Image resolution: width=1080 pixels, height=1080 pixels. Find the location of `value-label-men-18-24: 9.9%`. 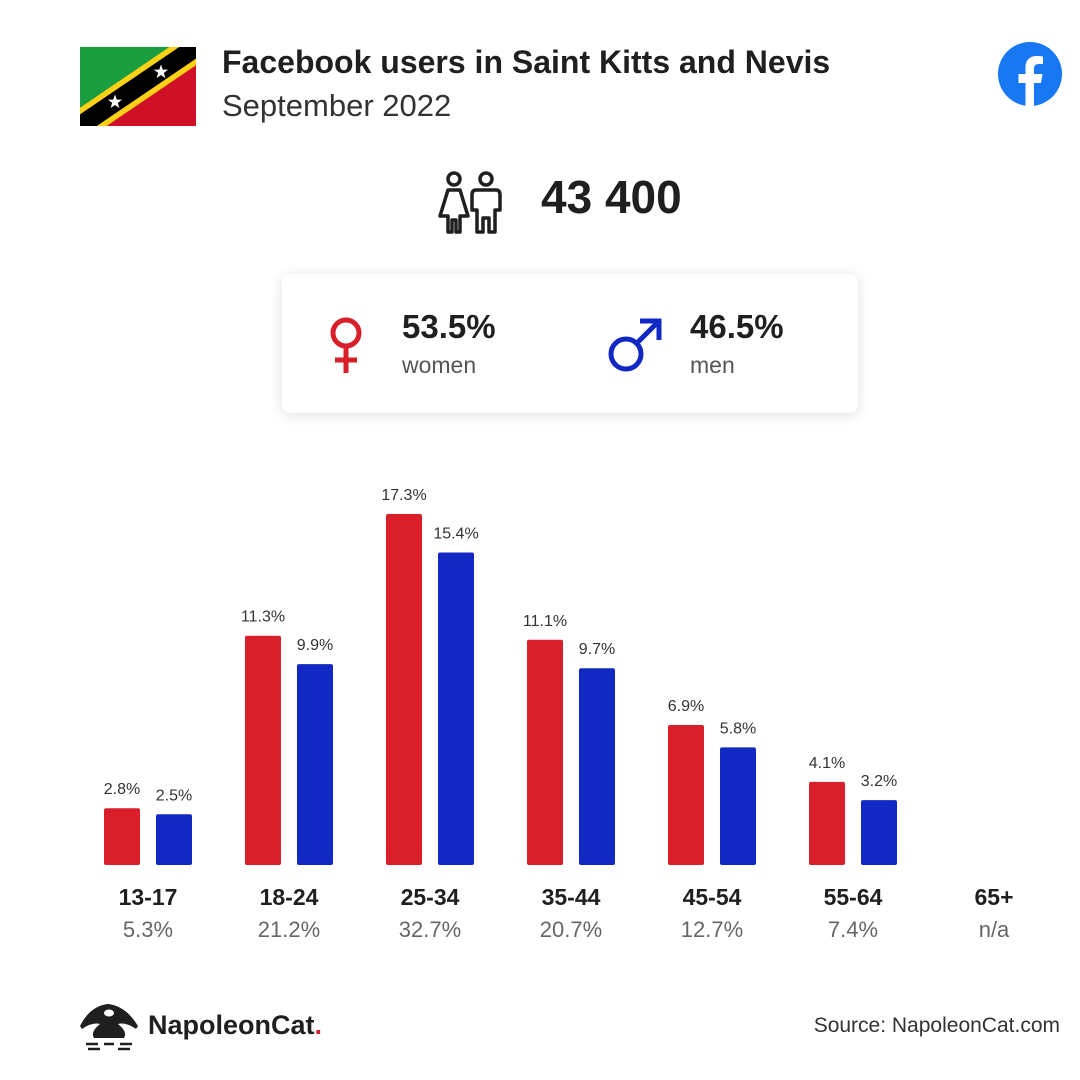

value-label-men-18-24: 9.9% is located at coordinates (315, 645).